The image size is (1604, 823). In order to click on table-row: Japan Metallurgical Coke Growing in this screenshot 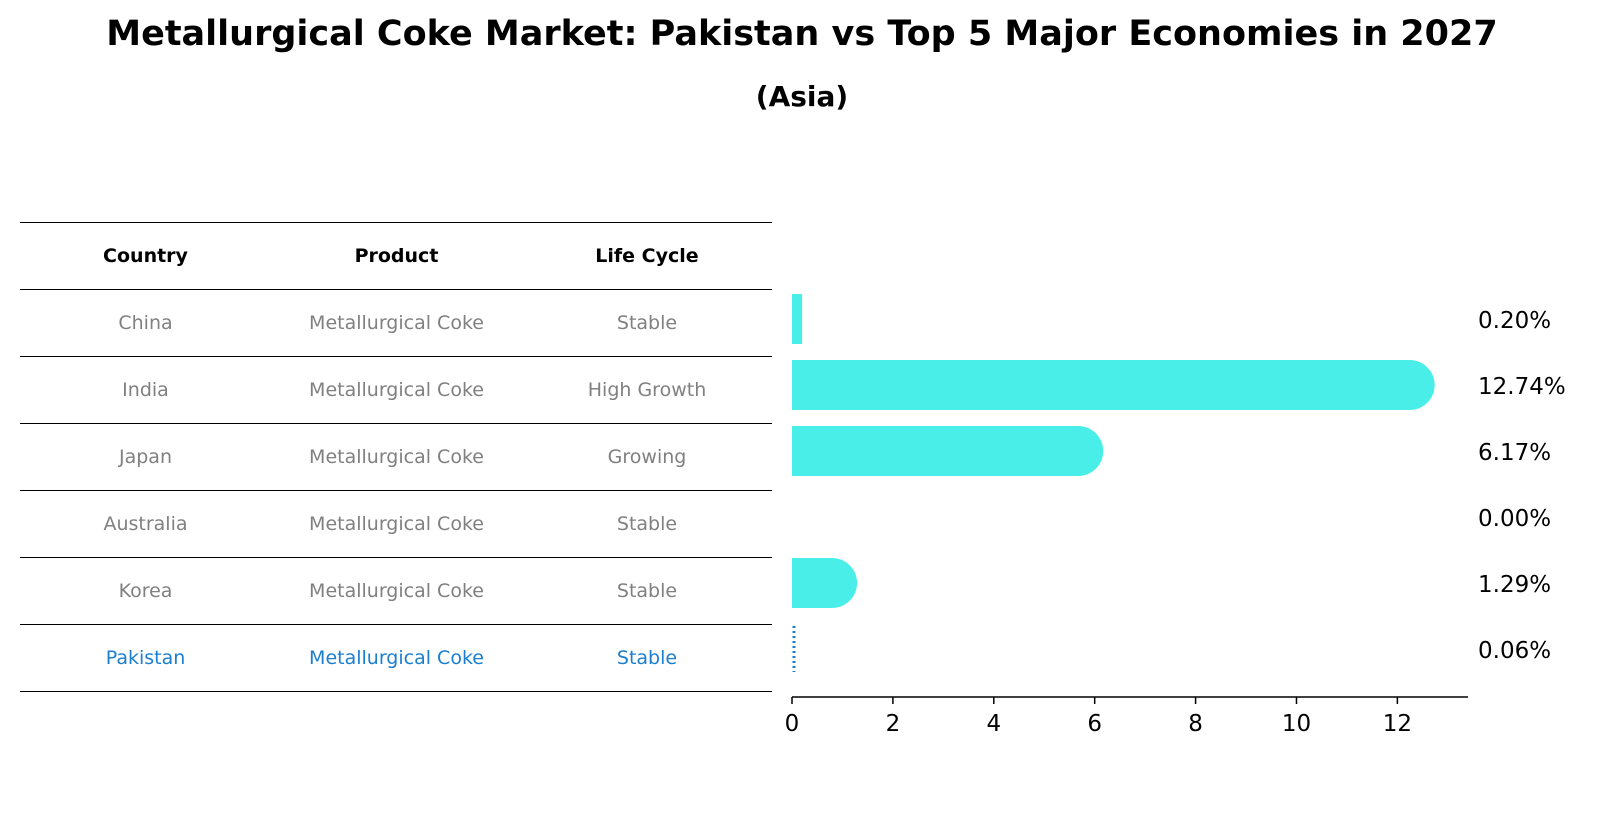, I will do `click(396, 457)`.